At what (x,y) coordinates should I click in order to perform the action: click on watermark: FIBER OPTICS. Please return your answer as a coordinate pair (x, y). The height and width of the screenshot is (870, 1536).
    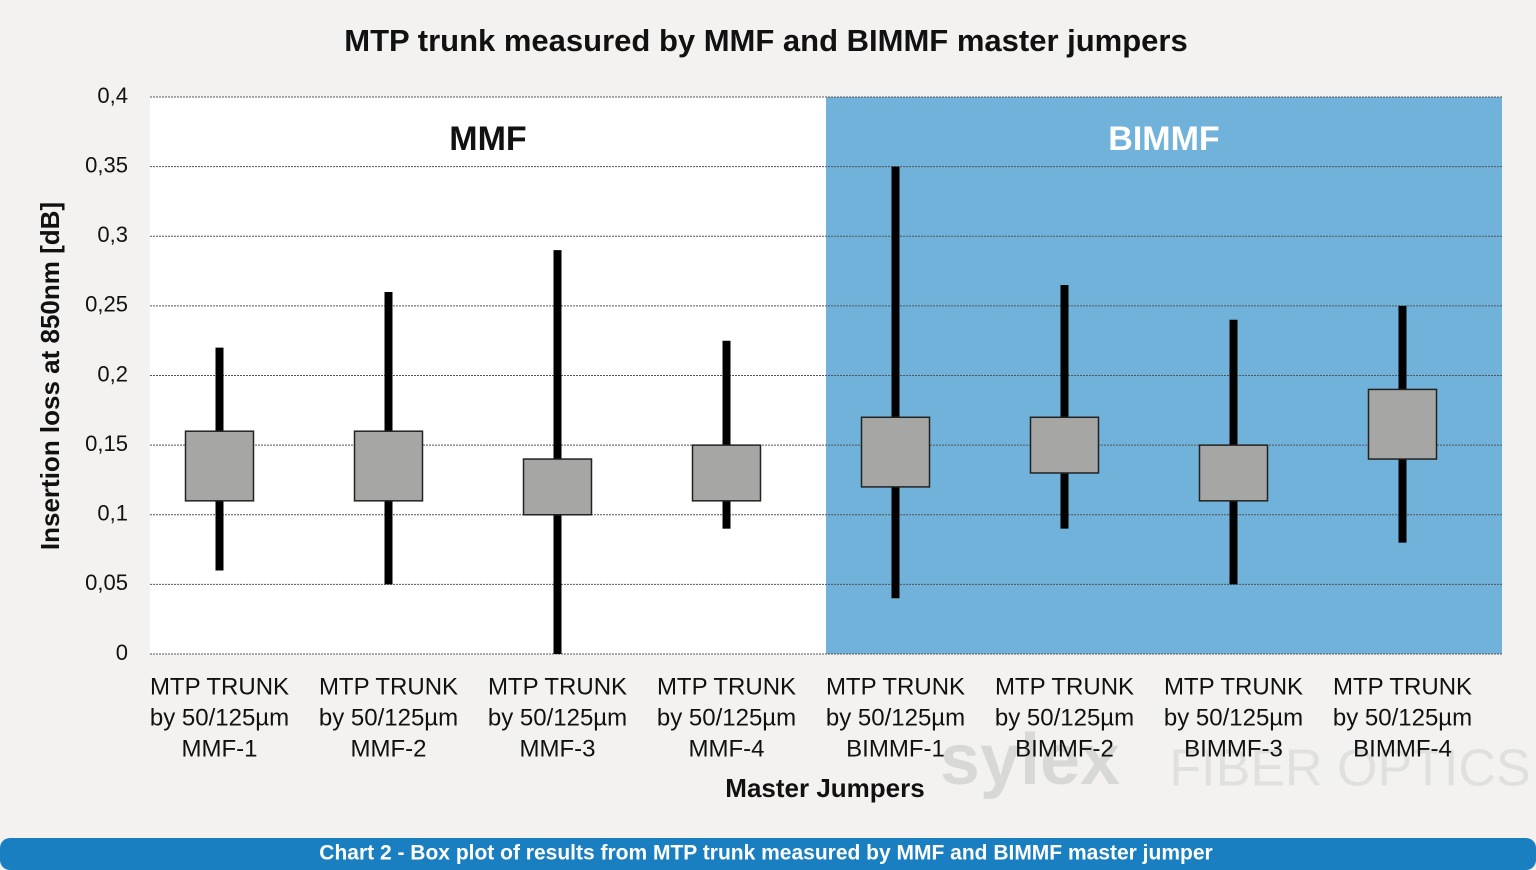
    Looking at the image, I should click on (1349, 769).